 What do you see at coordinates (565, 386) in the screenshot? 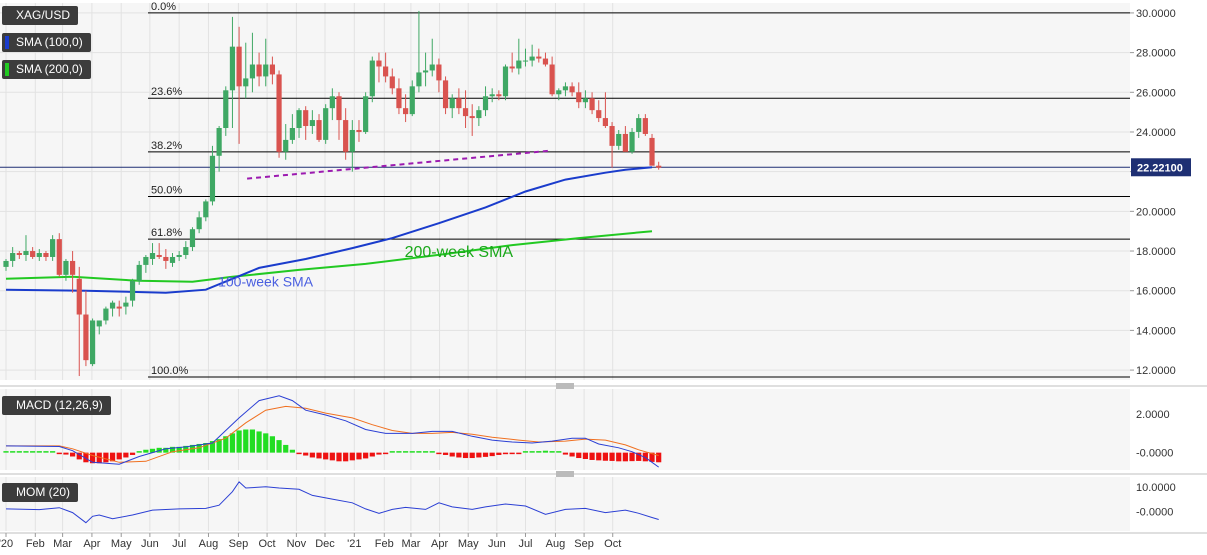
I see `pane-resize-handle` at bounding box center [565, 386].